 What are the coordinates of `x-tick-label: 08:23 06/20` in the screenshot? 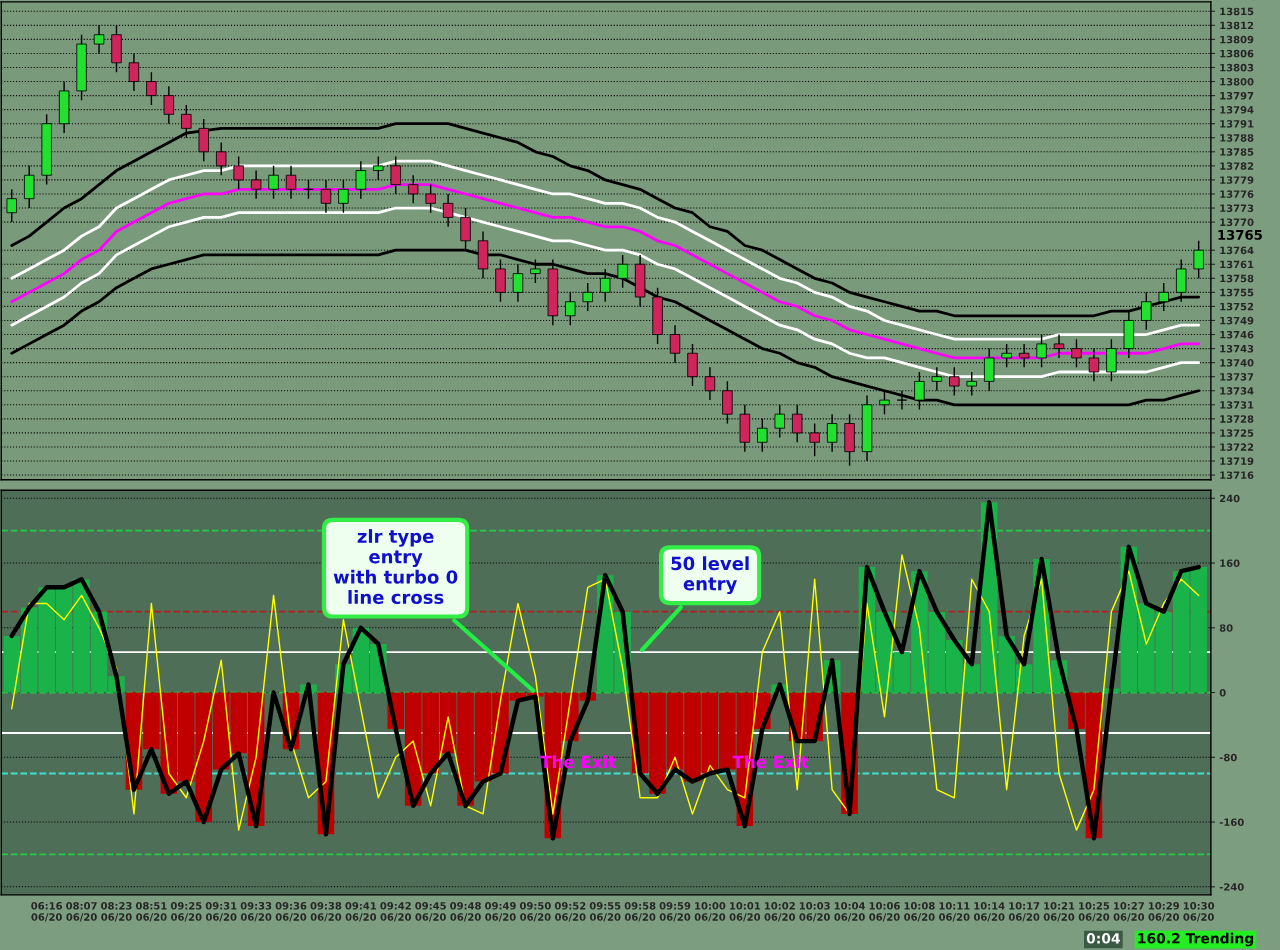 It's located at (116, 912).